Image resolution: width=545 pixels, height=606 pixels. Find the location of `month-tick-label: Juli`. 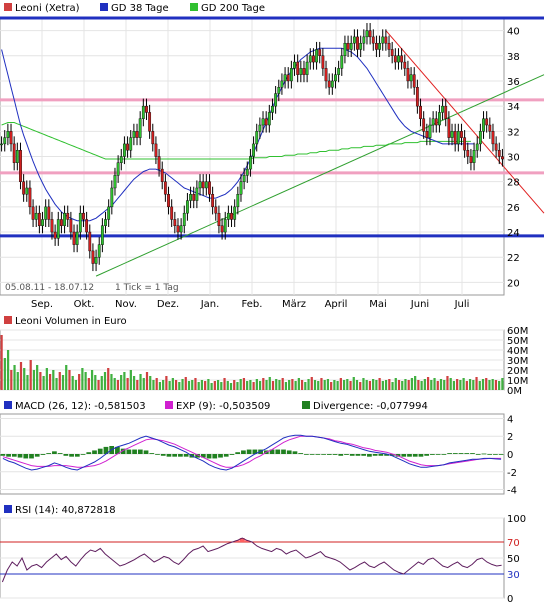

month-tick-label: Juli is located at coordinates (462, 304).